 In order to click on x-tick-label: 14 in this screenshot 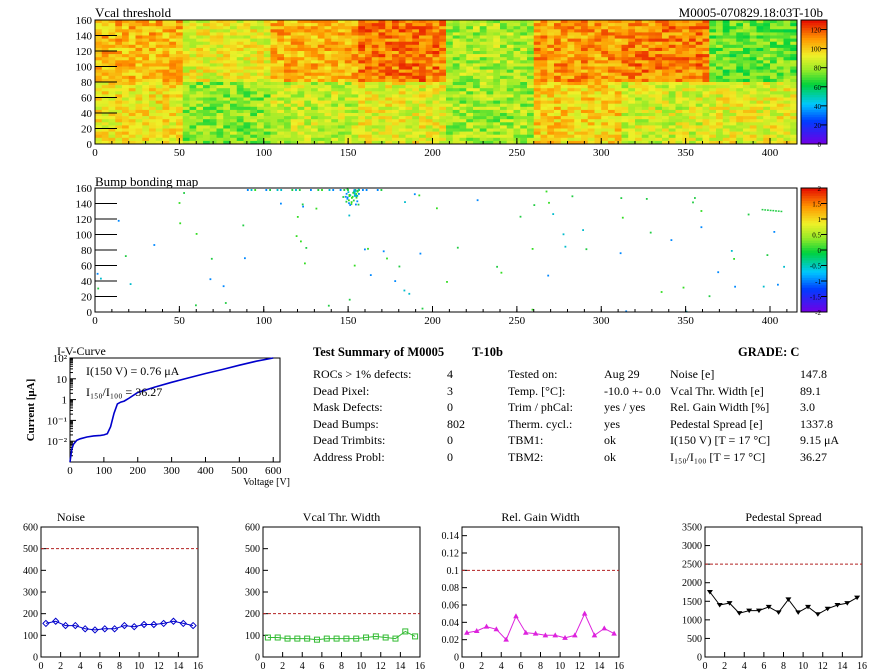, I will do `click(842, 666)`.